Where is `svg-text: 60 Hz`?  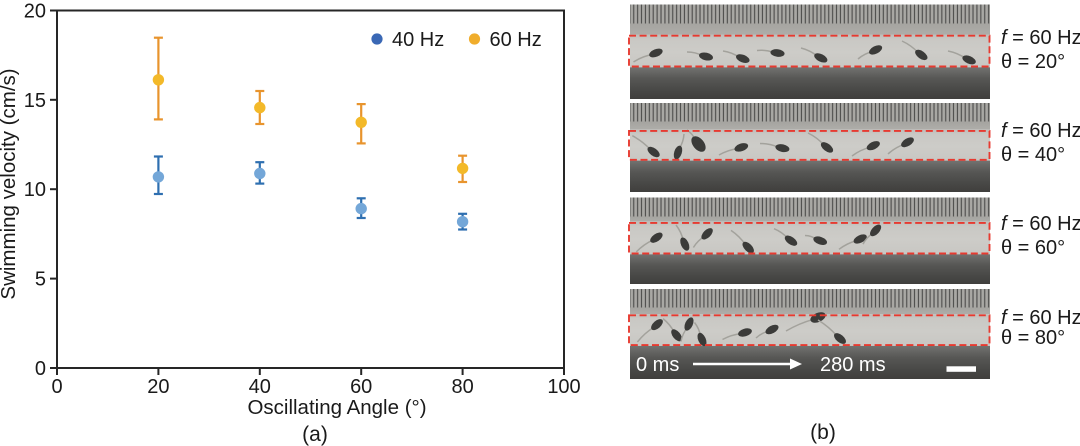 svg-text: 60 Hz is located at coordinates (516, 40).